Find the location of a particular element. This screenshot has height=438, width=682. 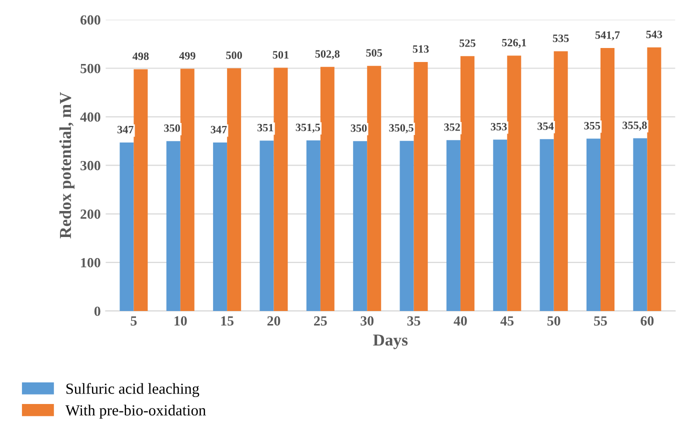

data-label: 354 is located at coordinates (546, 126).